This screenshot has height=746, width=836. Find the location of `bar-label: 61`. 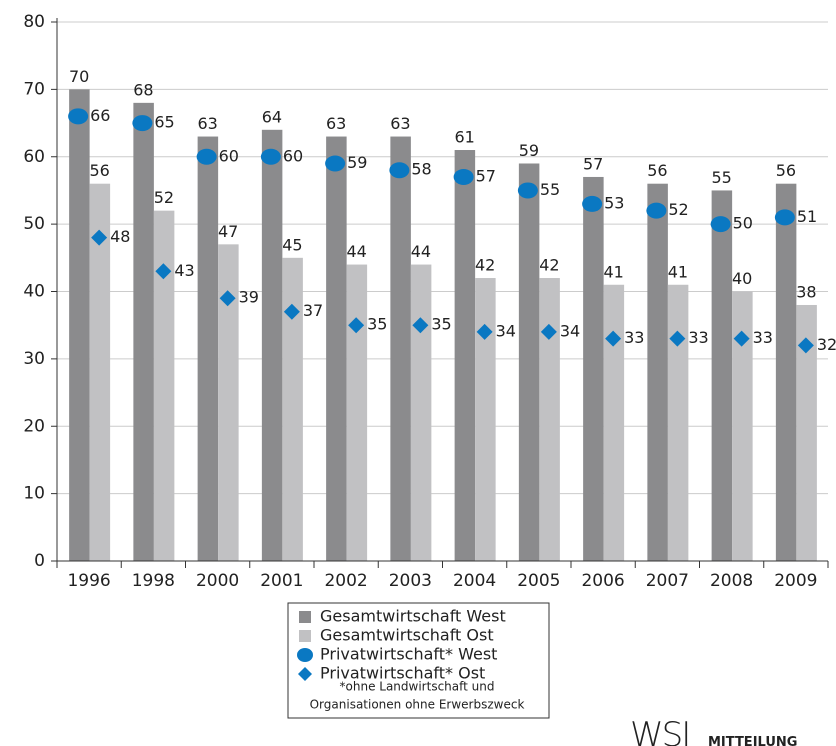

bar-label: 61 is located at coordinates (464, 137).